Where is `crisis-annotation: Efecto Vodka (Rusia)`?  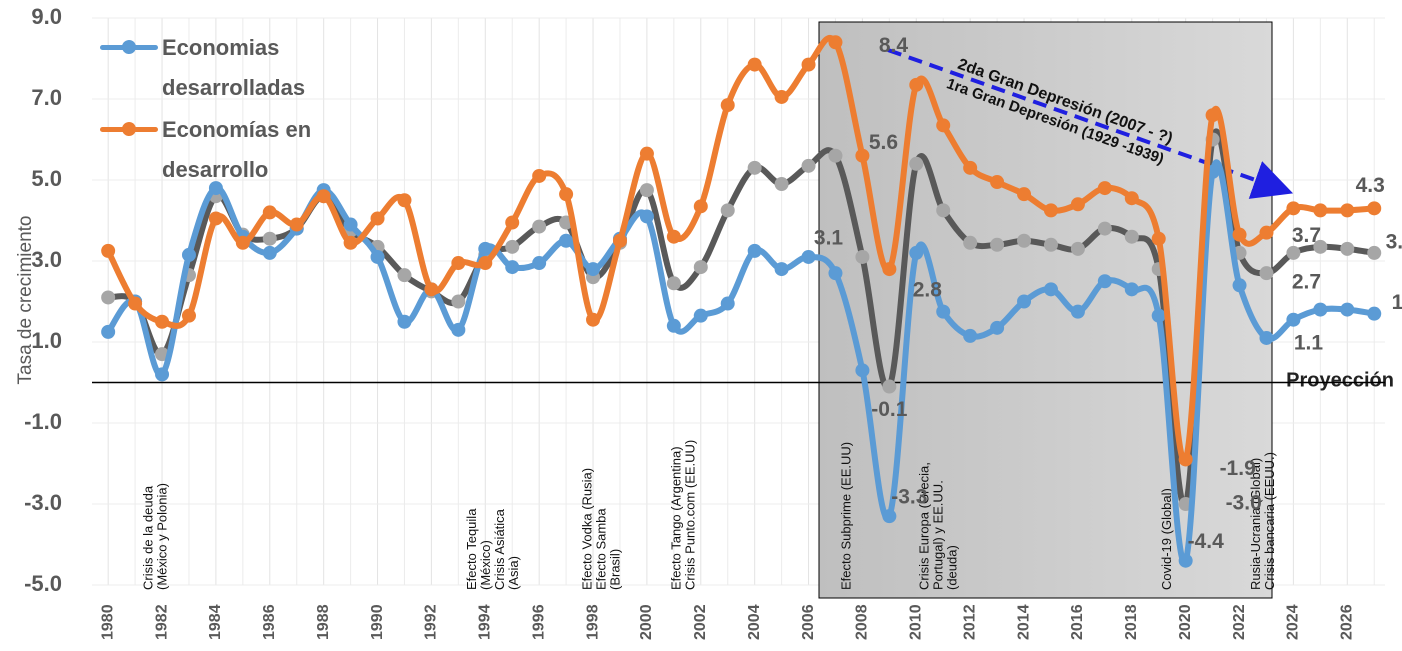
crisis-annotation: Efecto Vodka (Rusia) is located at coordinates (587, 529).